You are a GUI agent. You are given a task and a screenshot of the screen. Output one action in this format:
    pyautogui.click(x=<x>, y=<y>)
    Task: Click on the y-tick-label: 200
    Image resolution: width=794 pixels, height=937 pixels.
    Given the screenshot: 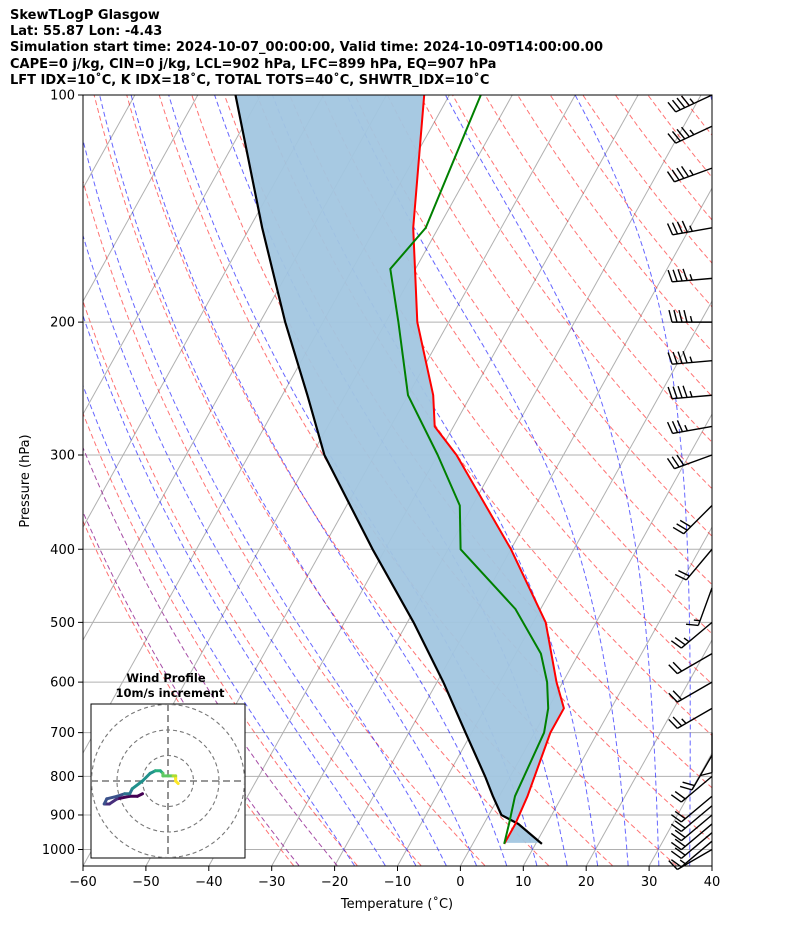 What is the action you would take?
    pyautogui.click(x=62, y=323)
    